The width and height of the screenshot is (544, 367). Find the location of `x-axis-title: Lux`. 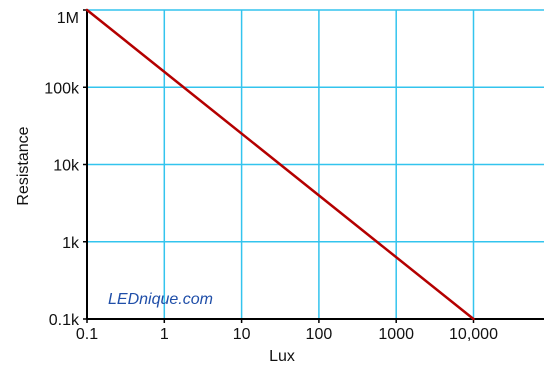

x-axis-title: Lux is located at coordinates (282, 356).